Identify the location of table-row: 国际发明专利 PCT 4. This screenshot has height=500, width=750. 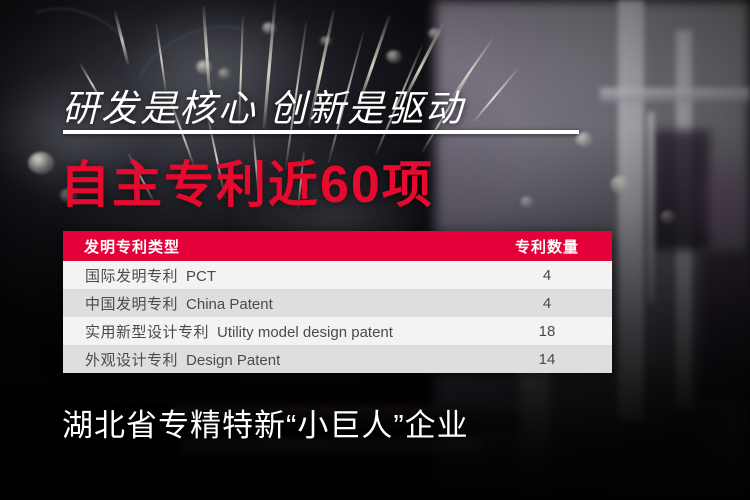
(337, 275).